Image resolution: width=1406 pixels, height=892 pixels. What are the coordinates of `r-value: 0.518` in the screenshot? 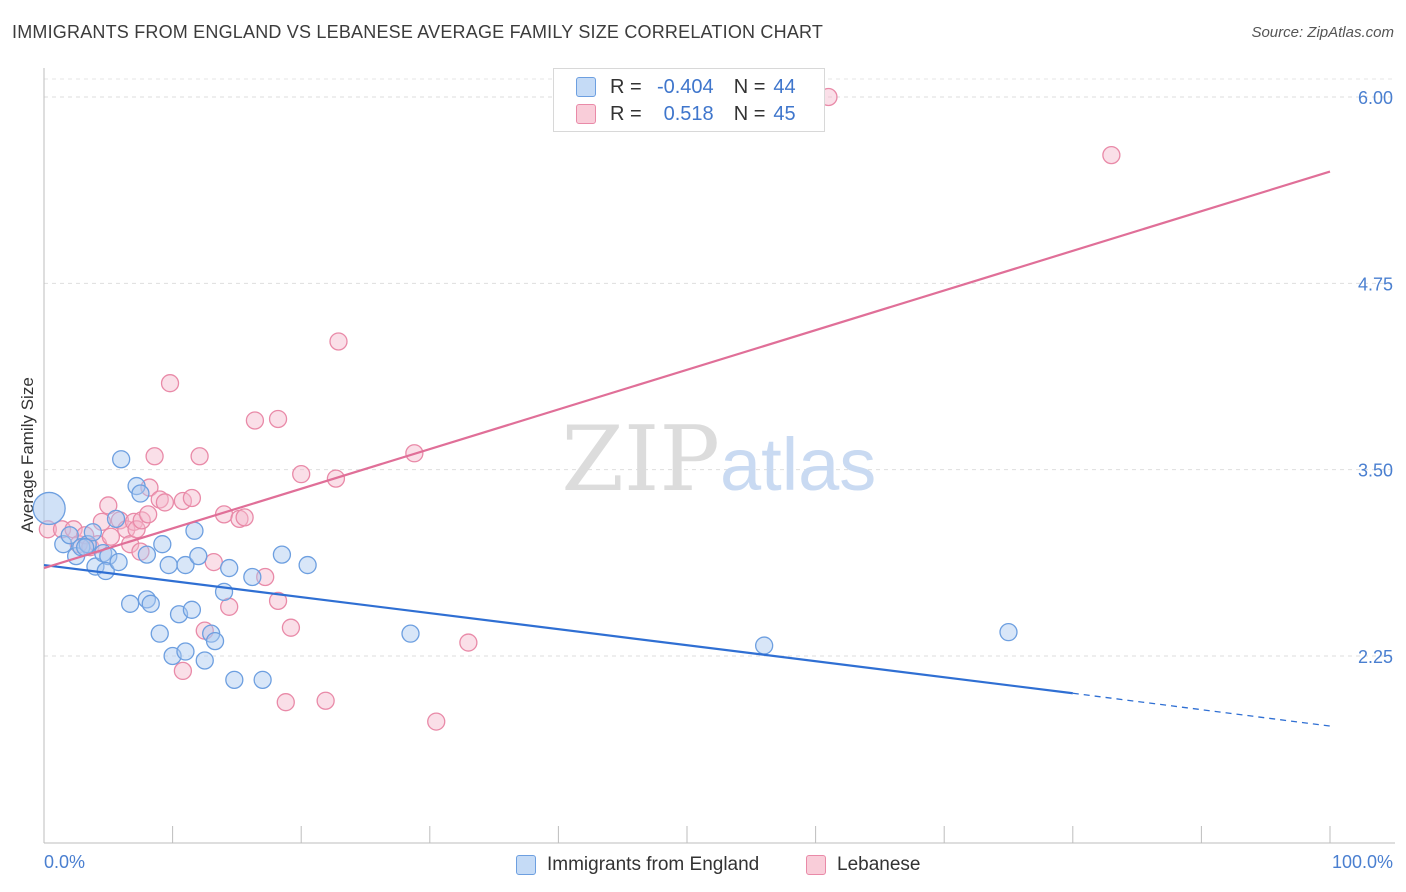 It's located at (688, 113).